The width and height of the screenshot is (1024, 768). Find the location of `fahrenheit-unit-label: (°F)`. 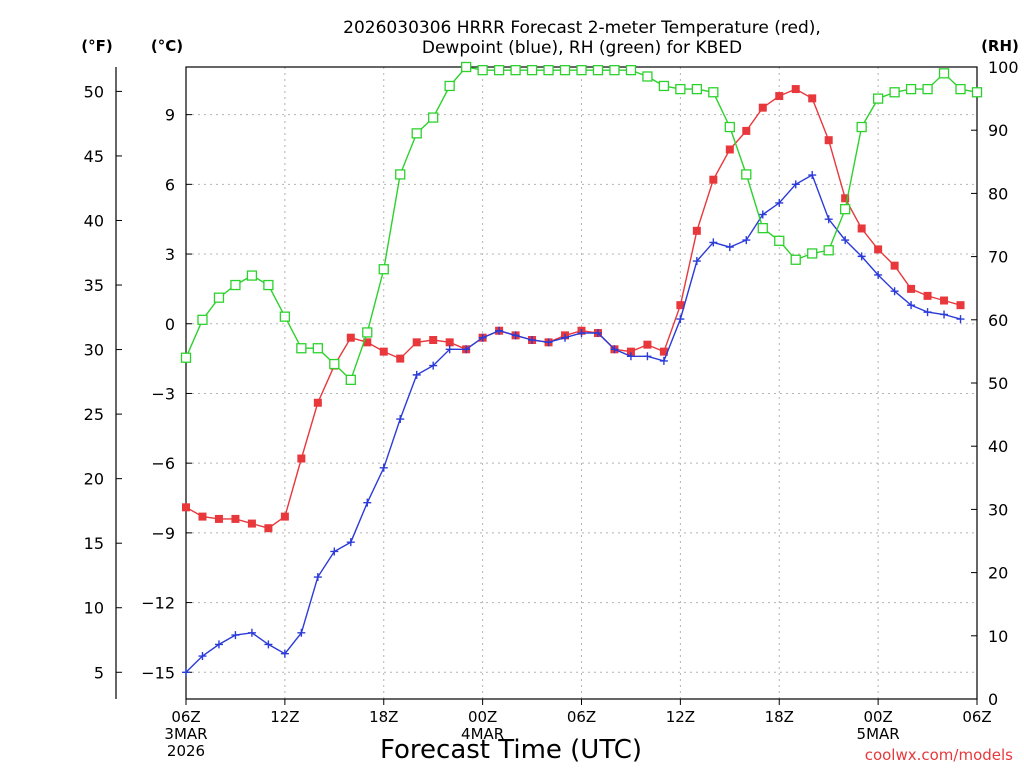

fahrenheit-unit-label: (°F) is located at coordinates (96, 46).